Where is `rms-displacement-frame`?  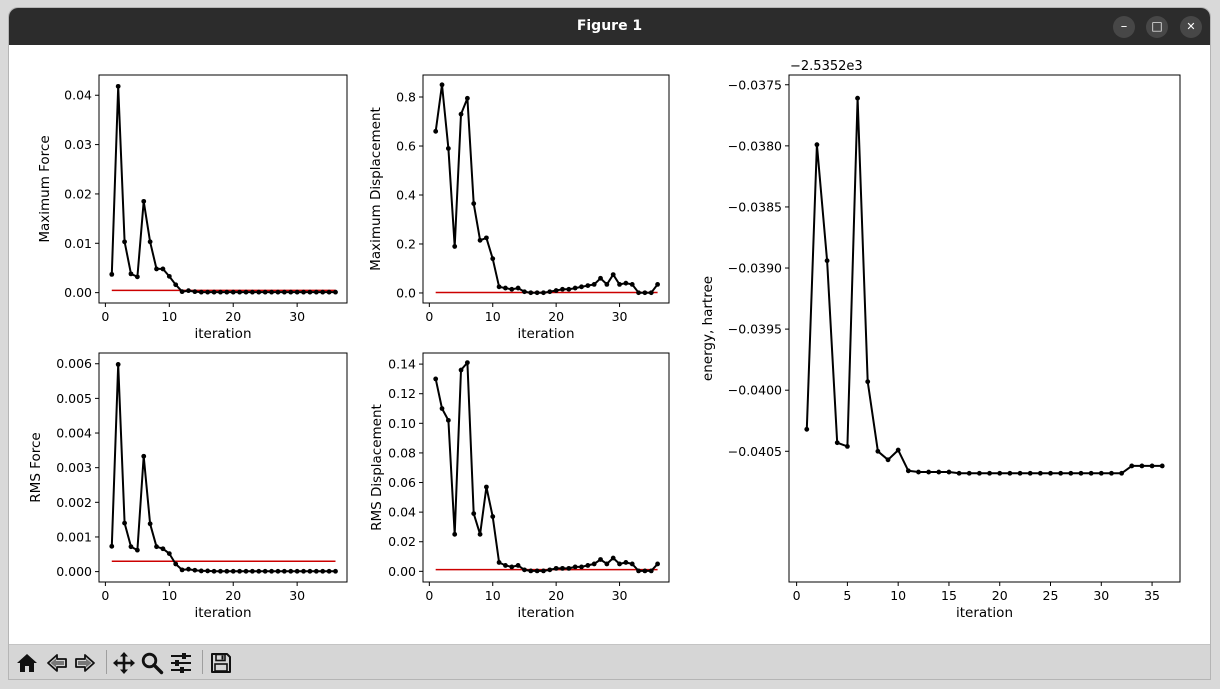 rms-displacement-frame is located at coordinates (546, 467).